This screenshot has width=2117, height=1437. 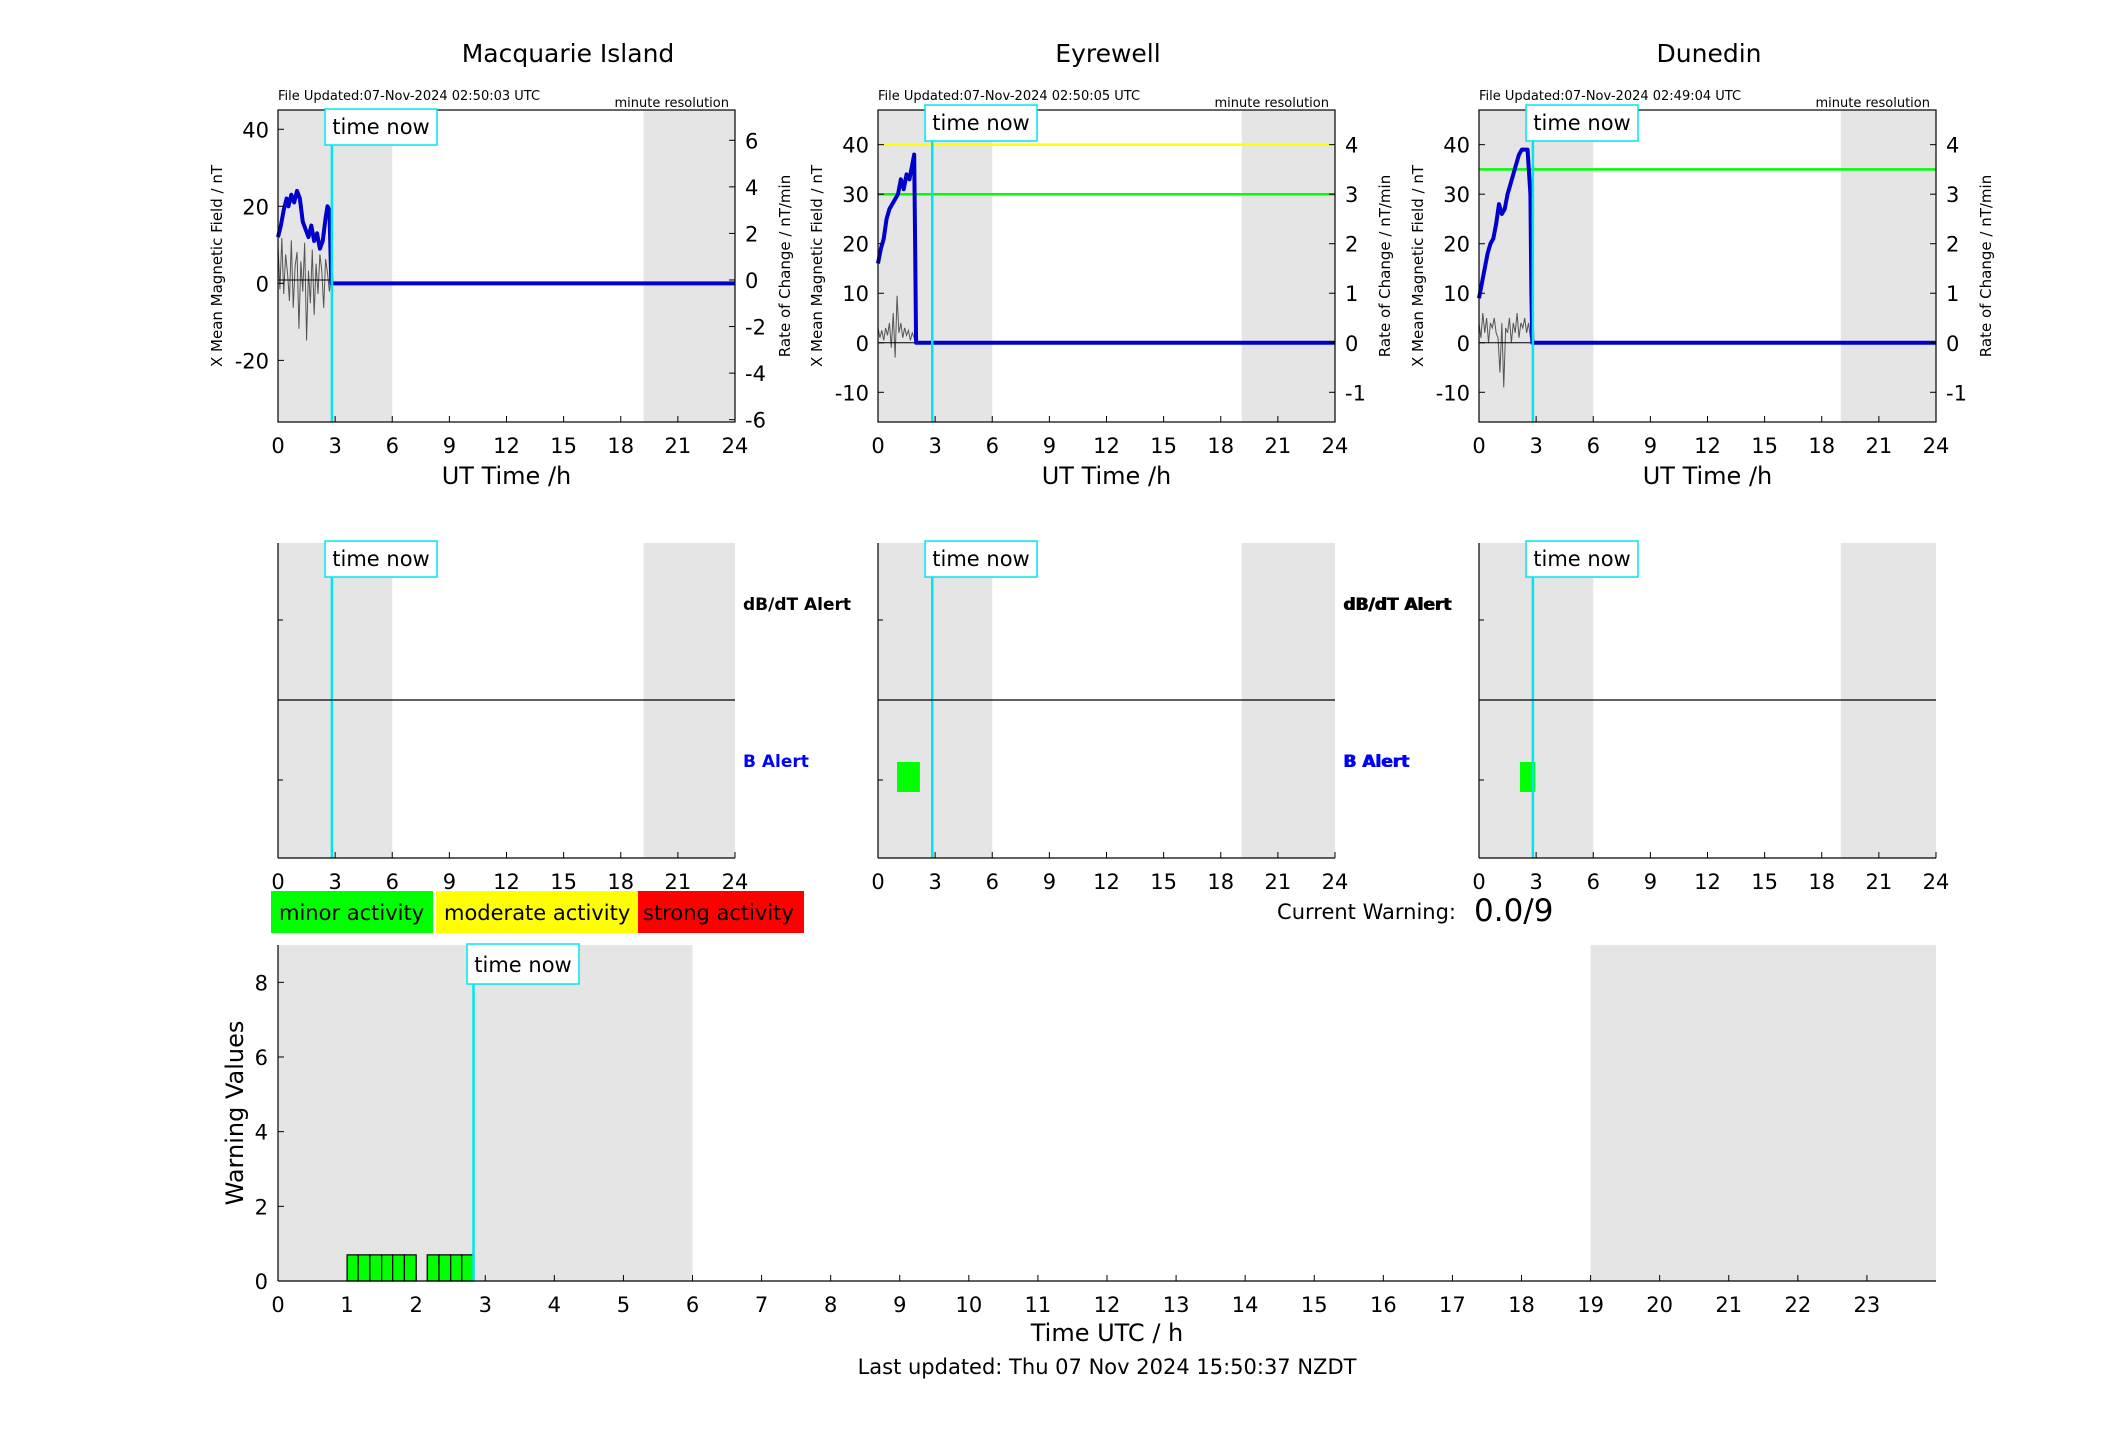 What do you see at coordinates (1109, 756) in the screenshot?
I see `alert-x-ticks: 0 3 6 9 12 15 18 21 24` at bounding box center [1109, 756].